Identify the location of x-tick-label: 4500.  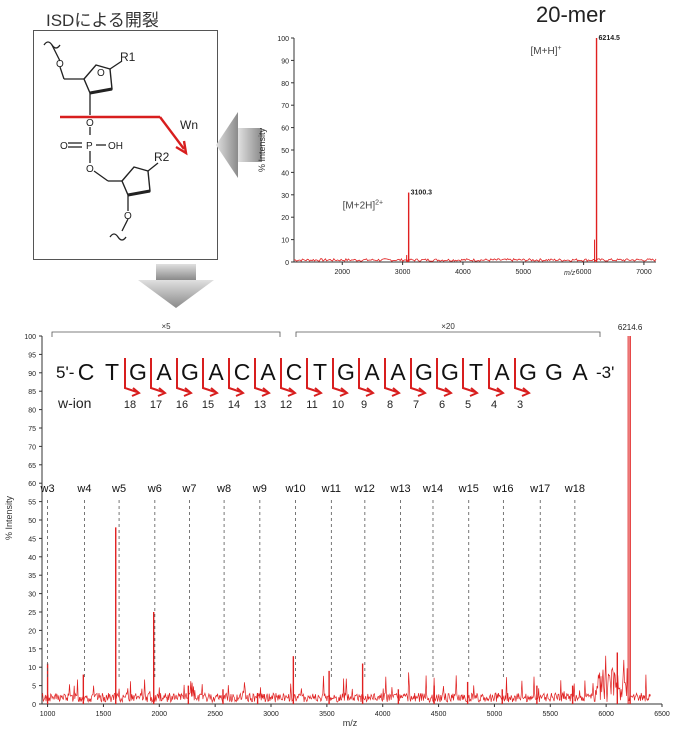
(439, 714).